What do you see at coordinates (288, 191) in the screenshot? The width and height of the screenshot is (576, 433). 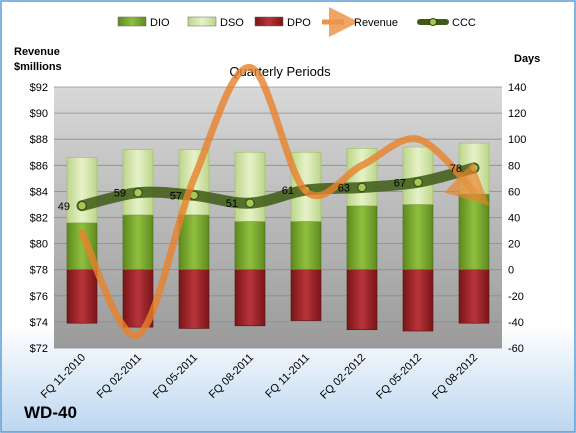 I see `ccc-data-label: 61` at bounding box center [288, 191].